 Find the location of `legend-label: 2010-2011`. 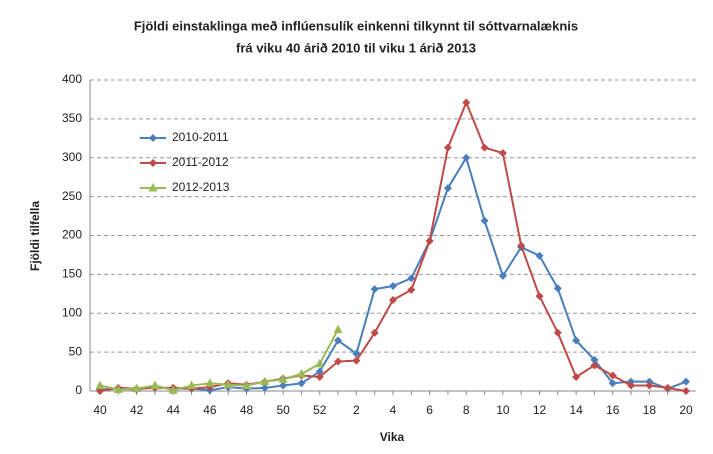

legend-label: 2010-2011 is located at coordinates (200, 137).